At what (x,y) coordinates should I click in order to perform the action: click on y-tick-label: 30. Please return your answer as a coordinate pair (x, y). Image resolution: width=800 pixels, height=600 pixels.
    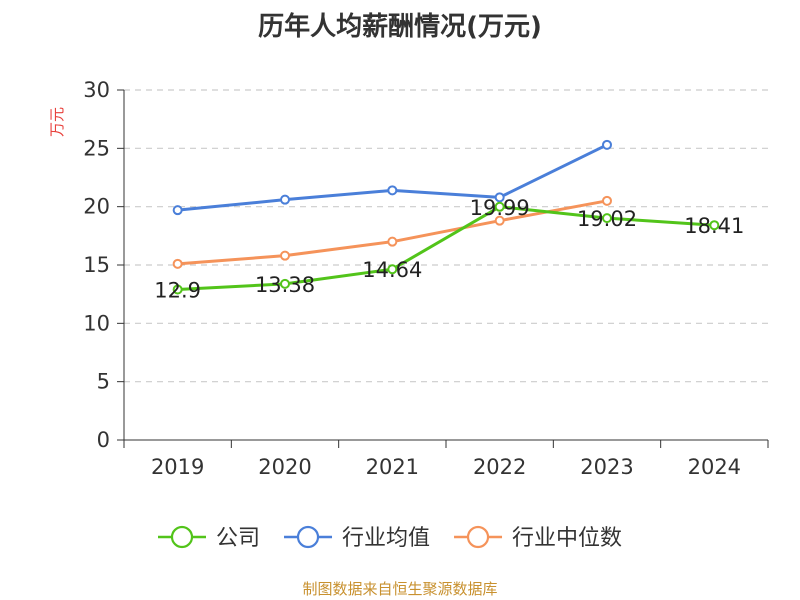
    Looking at the image, I should click on (96, 90).